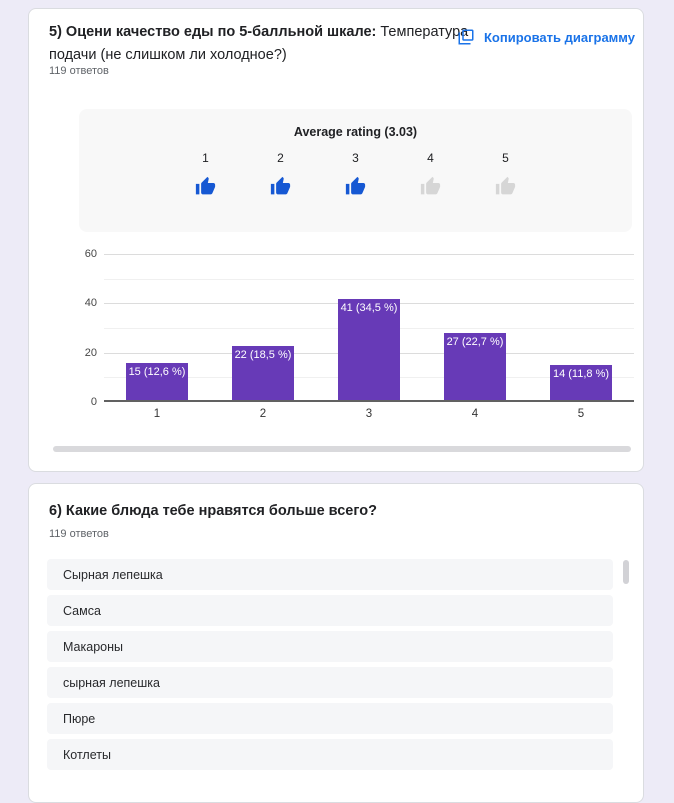  Describe the element at coordinates (263, 327) in the screenshot. I see `bar-slot: 22 (18,5 %)` at that location.